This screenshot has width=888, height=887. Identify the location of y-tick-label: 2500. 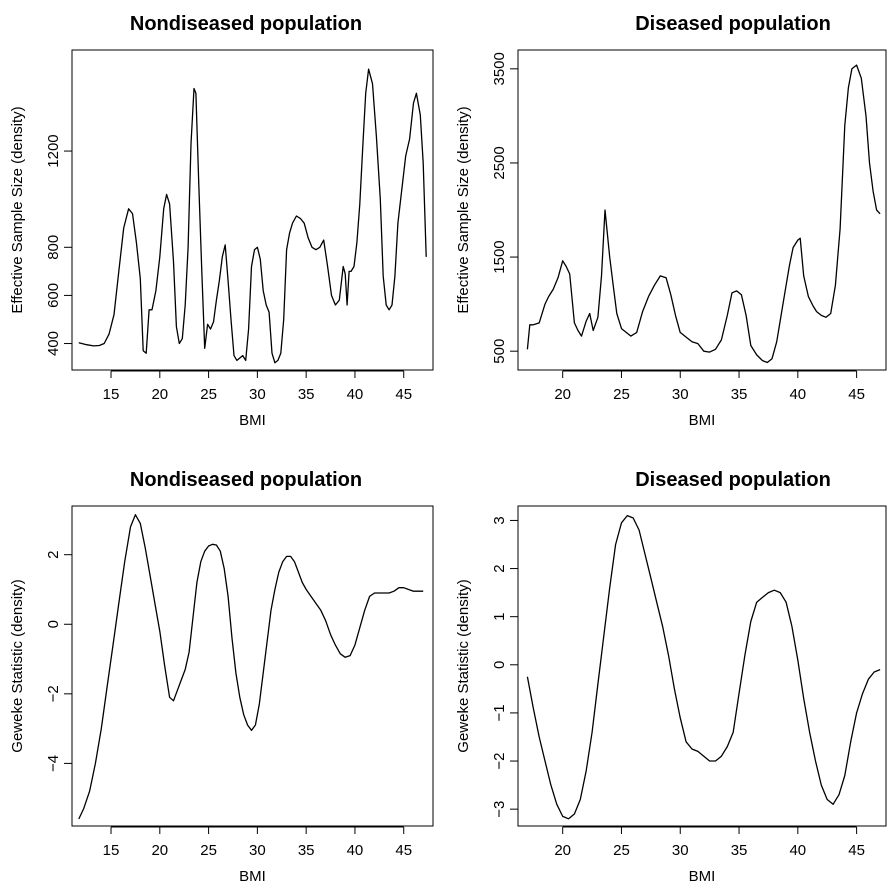
(499, 162).